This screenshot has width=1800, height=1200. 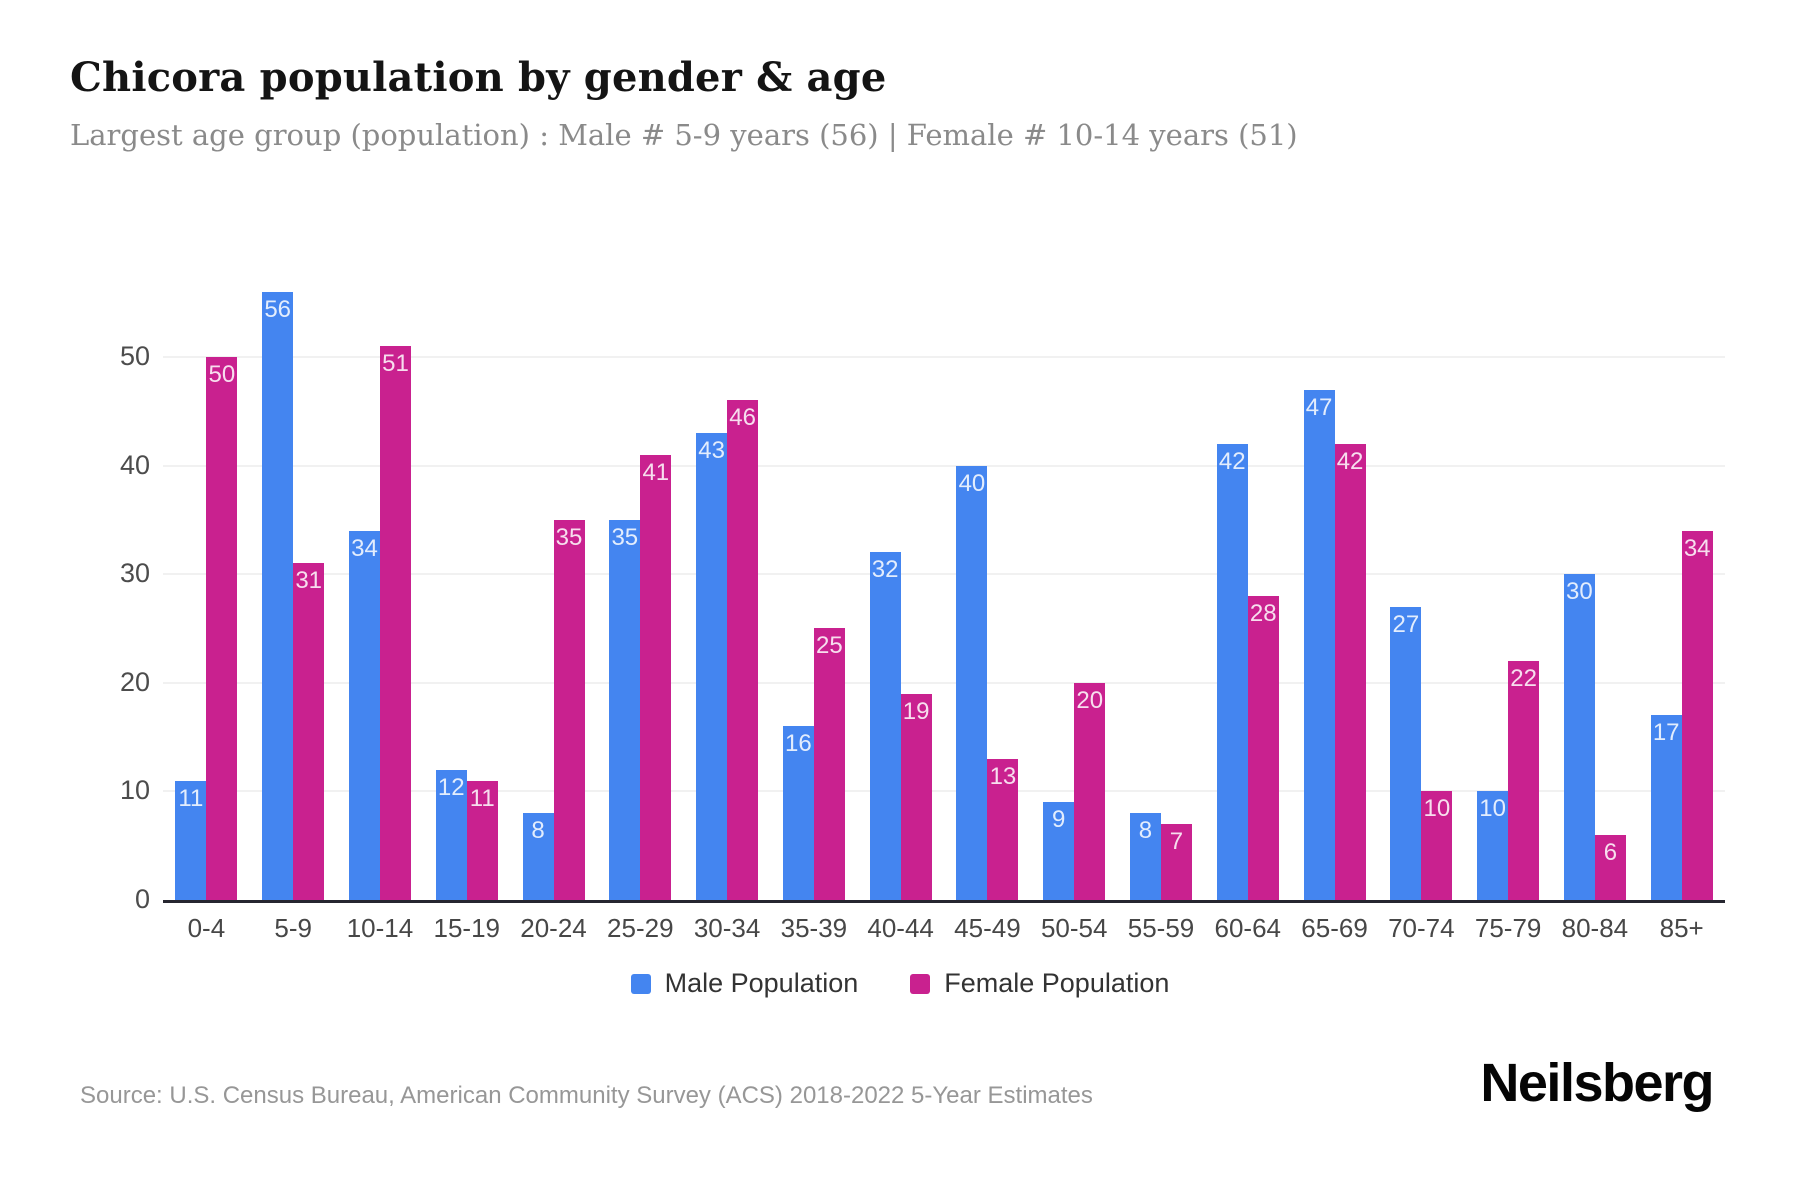 I want to click on x-axis-label: 5-9, so click(x=293, y=928).